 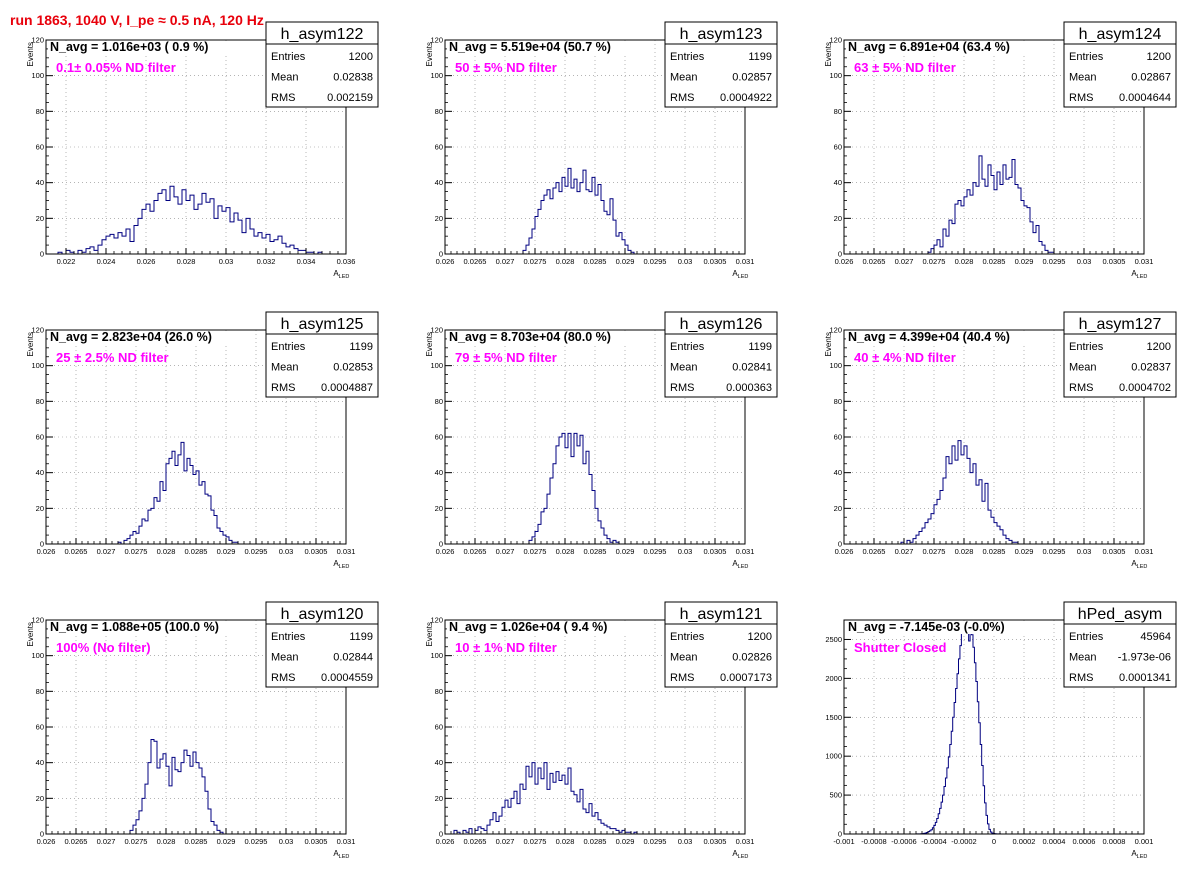 What do you see at coordinates (506, 67) in the screenshot?
I see `filter-annotation: 50 ± 5% ND filter` at bounding box center [506, 67].